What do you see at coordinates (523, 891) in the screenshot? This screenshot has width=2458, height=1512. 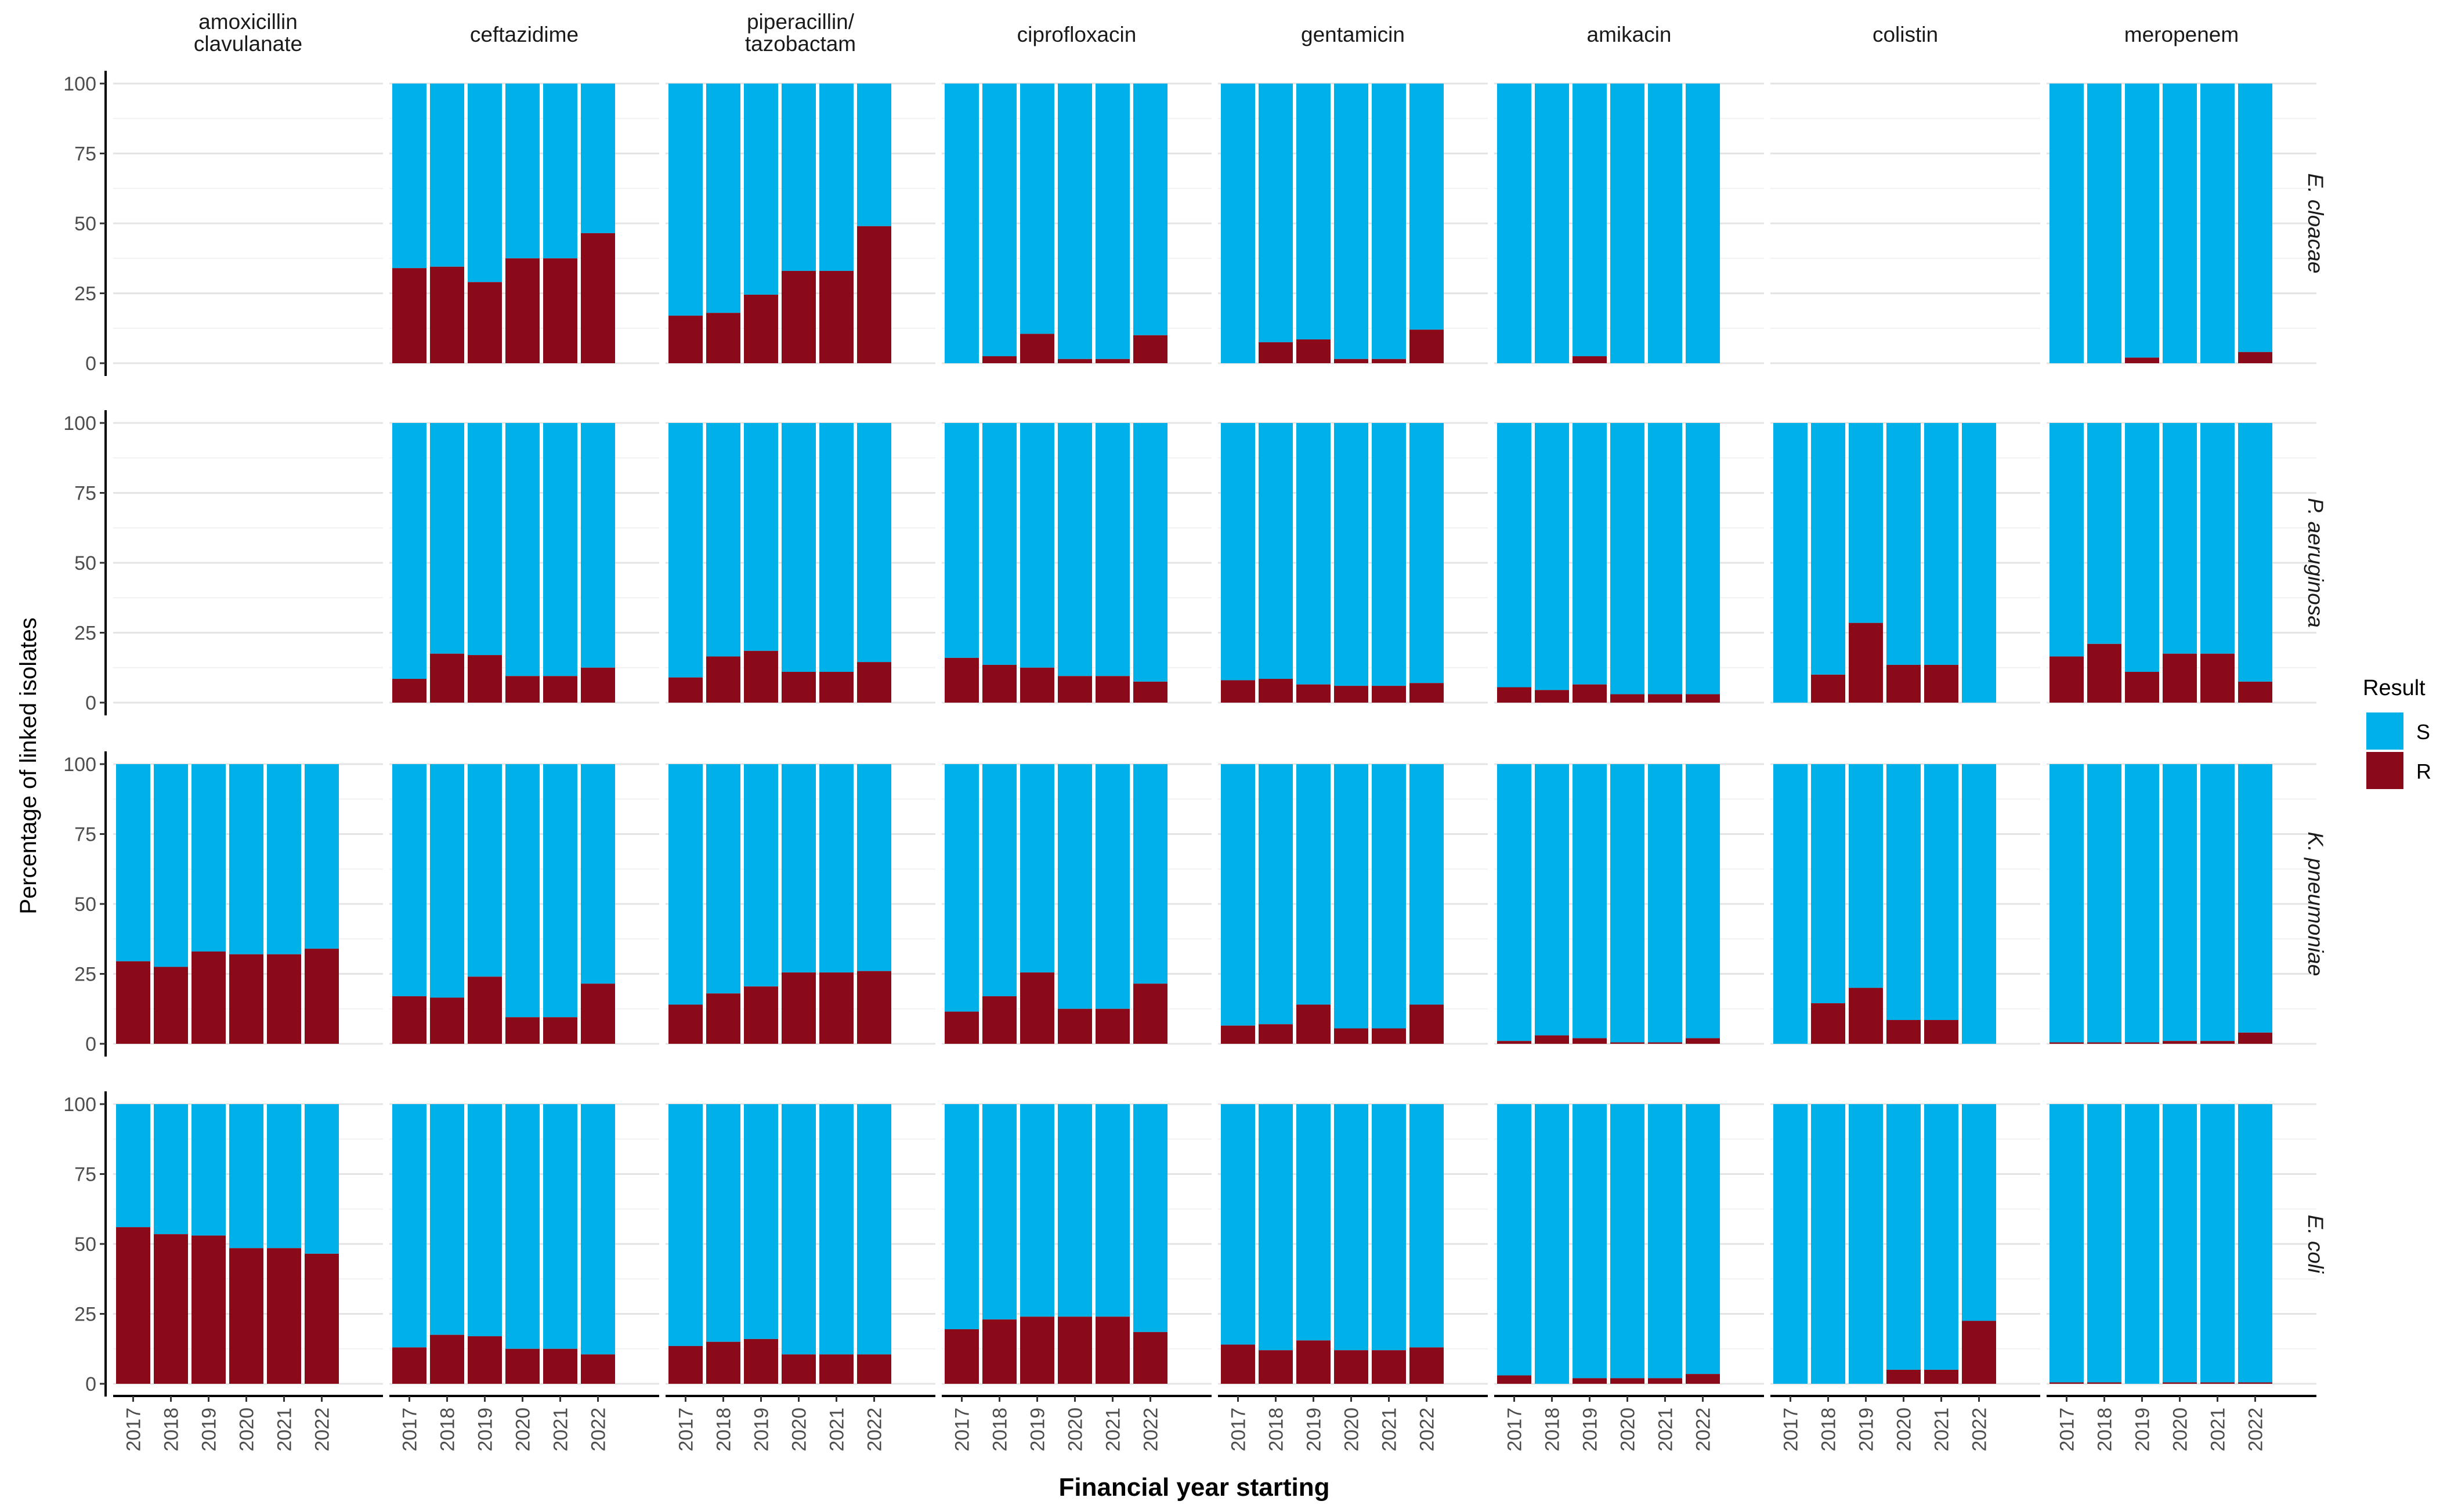 I see `bar-s-k-pneumoniae-ceftazidime-2020` at bounding box center [523, 891].